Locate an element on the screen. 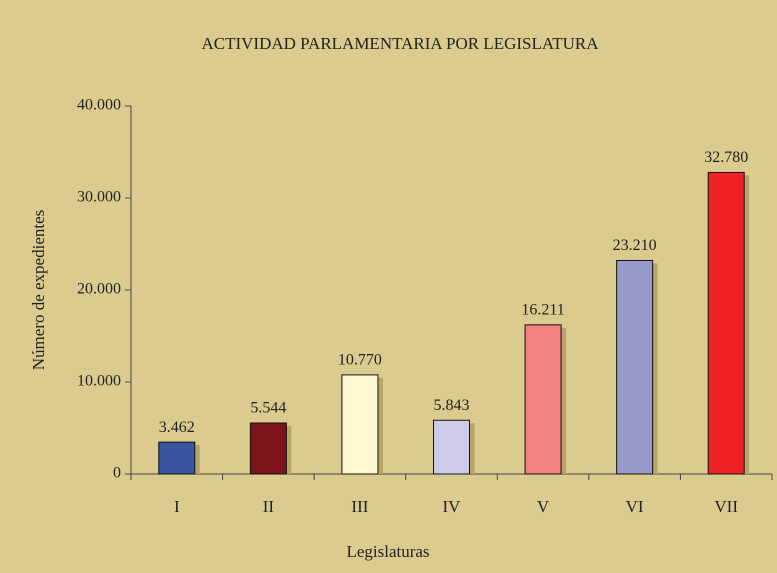  value-label: 23.210 is located at coordinates (635, 245).